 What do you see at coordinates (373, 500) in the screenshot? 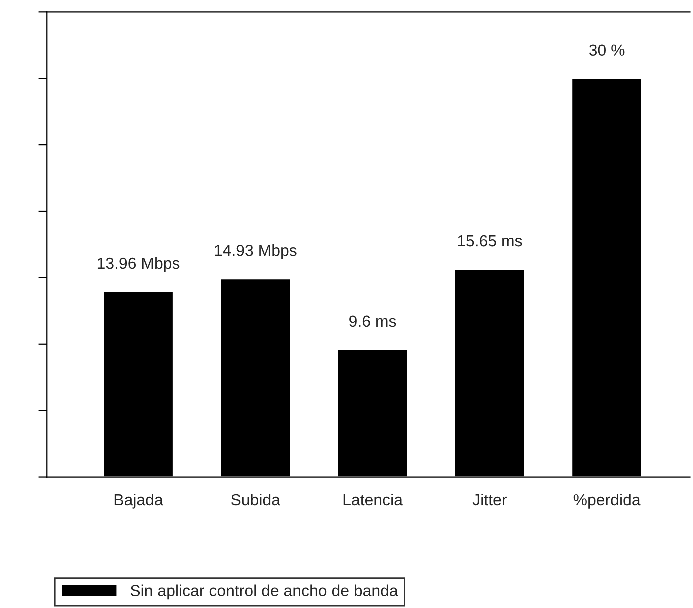
I see `x-tick-label: Latencia` at bounding box center [373, 500].